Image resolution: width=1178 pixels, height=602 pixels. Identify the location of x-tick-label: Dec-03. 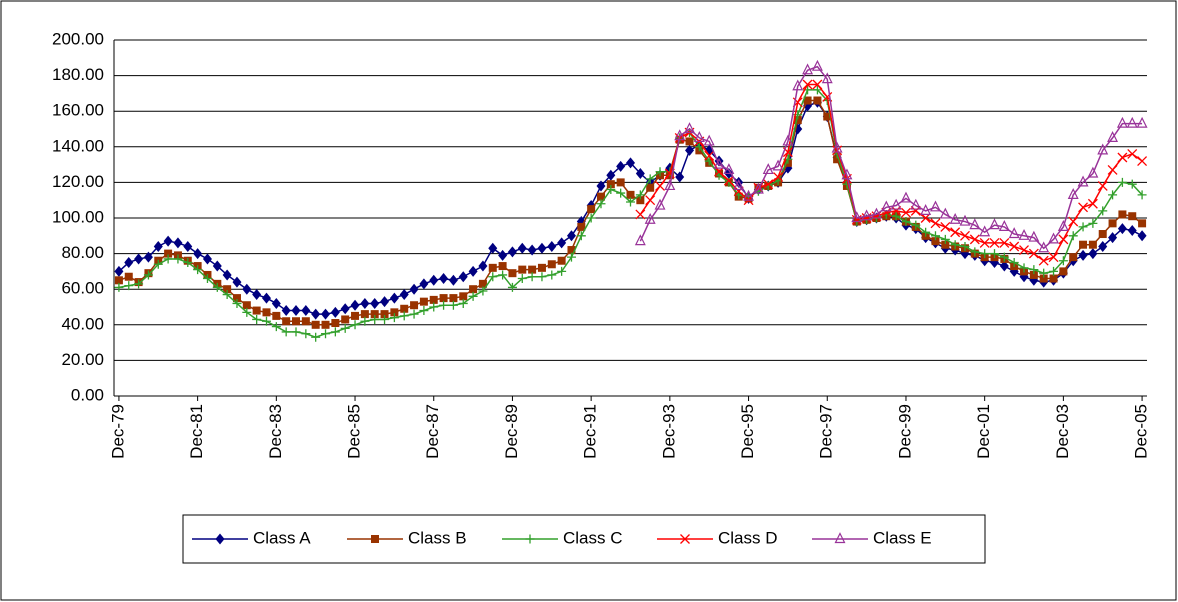
(1062, 431).